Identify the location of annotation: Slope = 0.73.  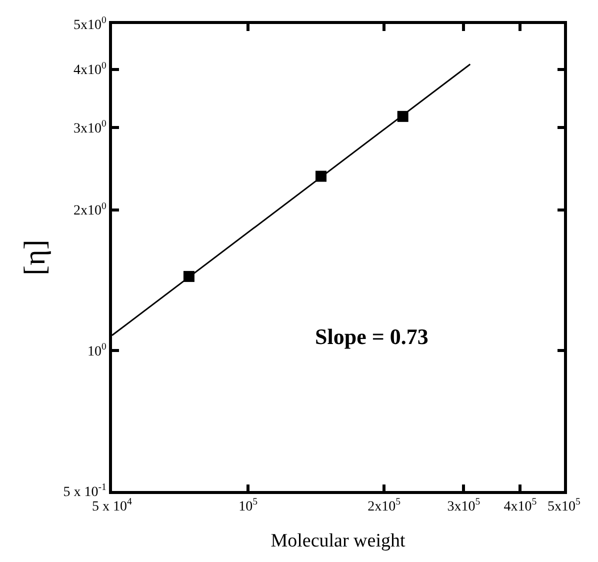
(371, 336).